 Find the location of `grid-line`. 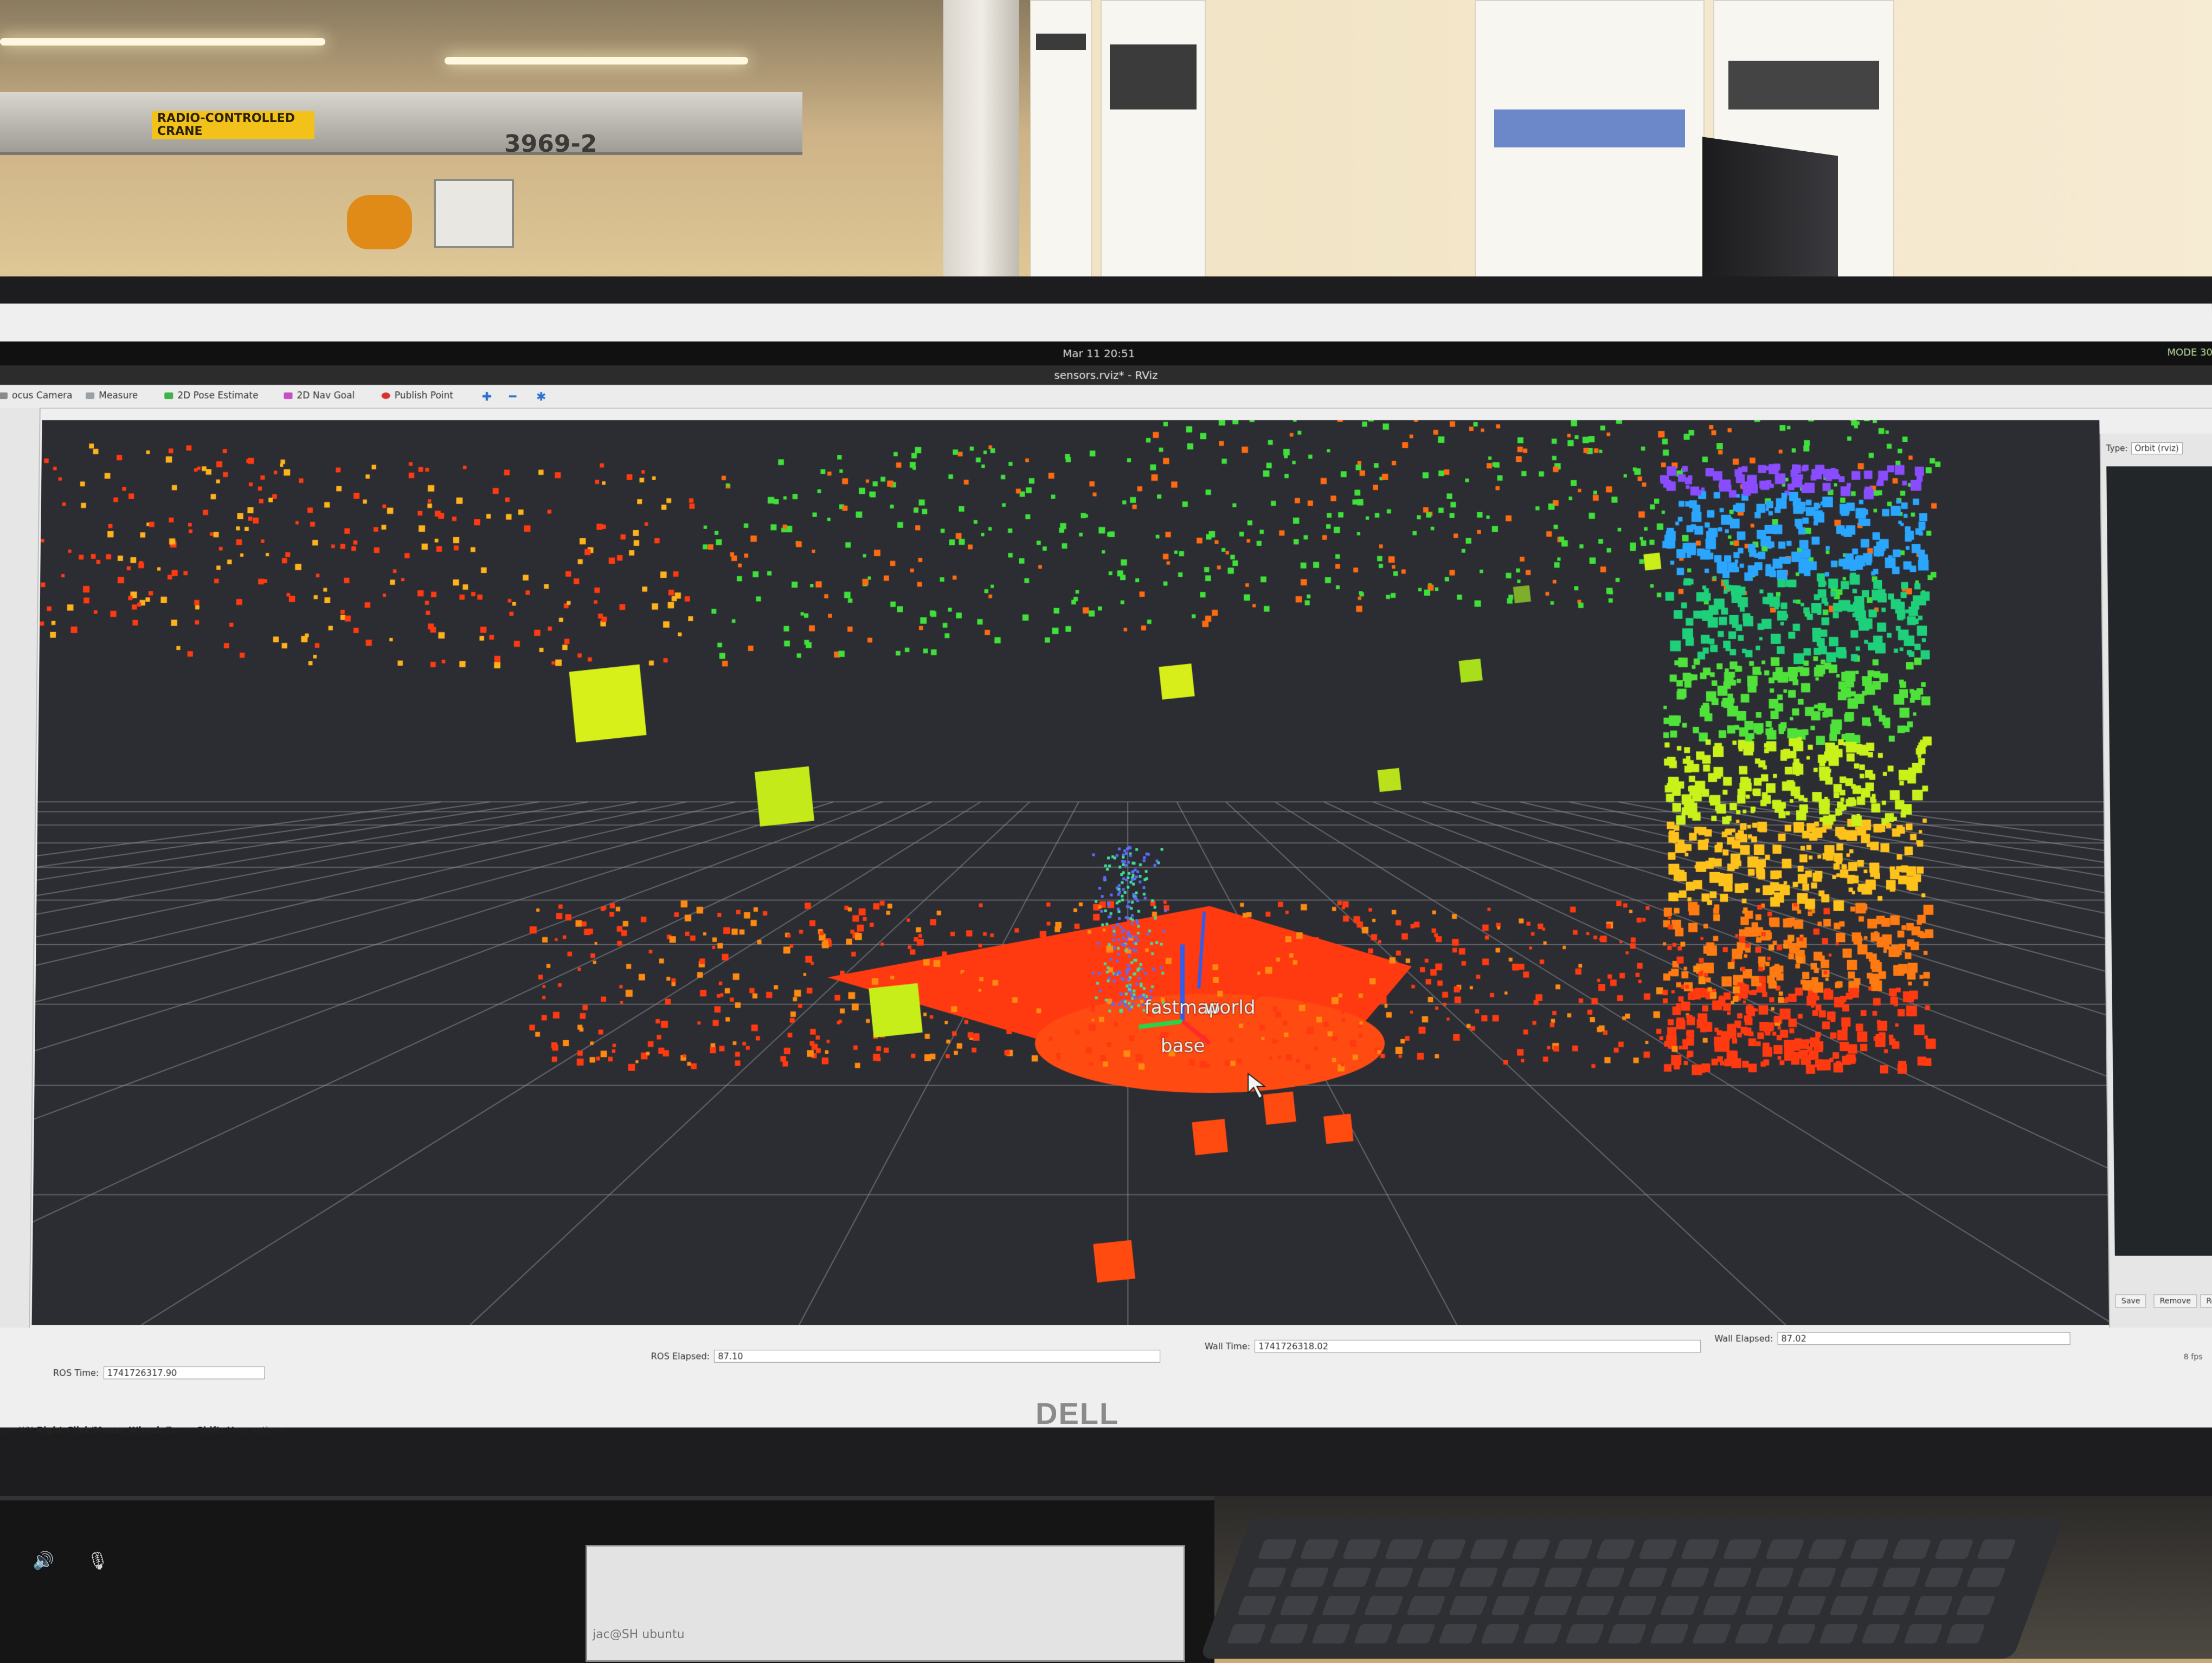

grid-line is located at coordinates (335, 1063).